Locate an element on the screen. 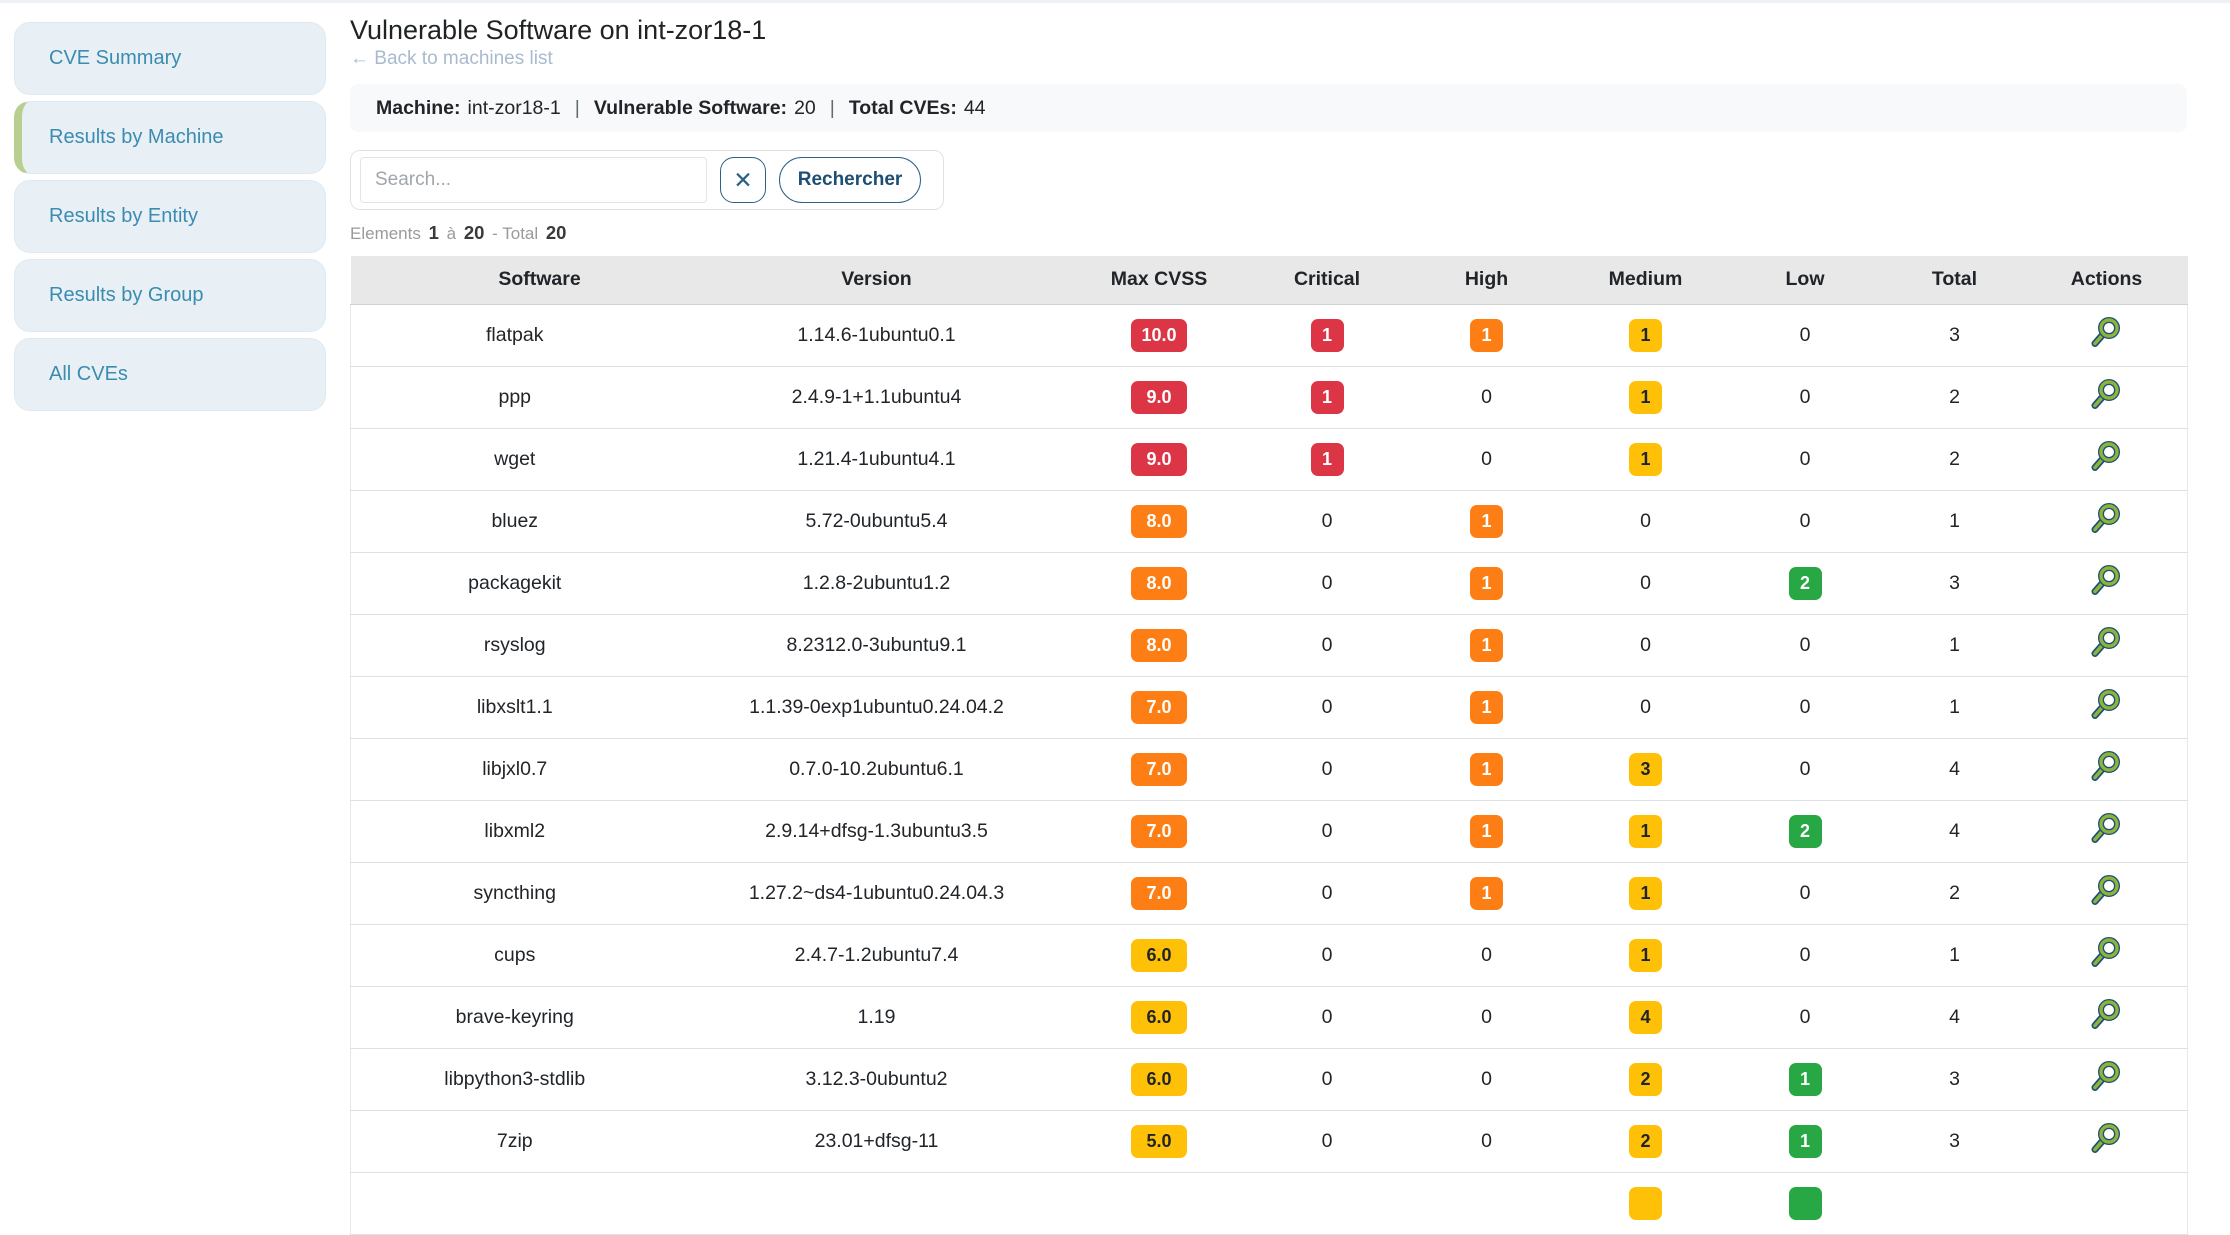  table-row: wget 1.21.4-1ubuntu4.1 9.0 1 0 1 0 2 is located at coordinates (1269, 459).